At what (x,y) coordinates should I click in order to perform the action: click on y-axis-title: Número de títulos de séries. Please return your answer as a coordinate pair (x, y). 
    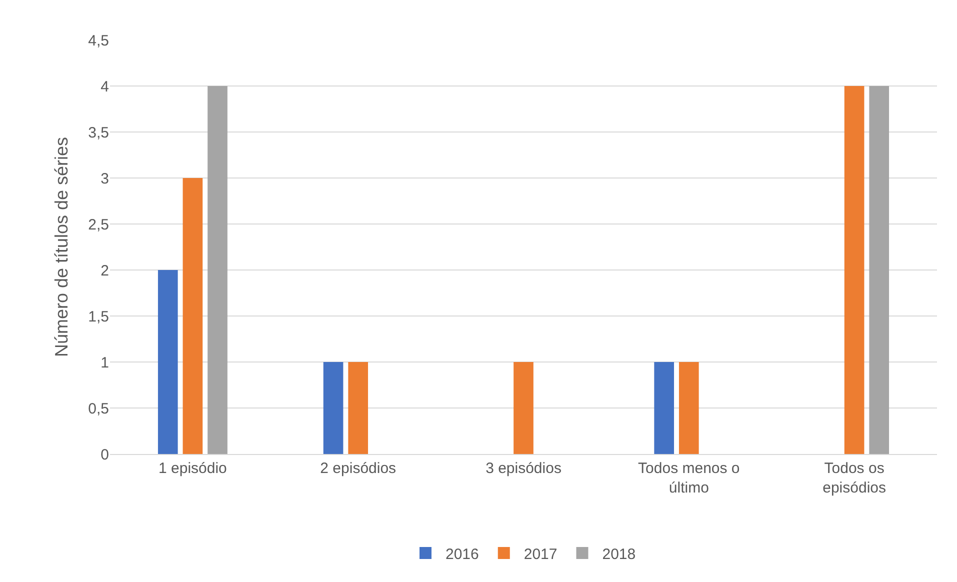
    Looking at the image, I should click on (61, 247).